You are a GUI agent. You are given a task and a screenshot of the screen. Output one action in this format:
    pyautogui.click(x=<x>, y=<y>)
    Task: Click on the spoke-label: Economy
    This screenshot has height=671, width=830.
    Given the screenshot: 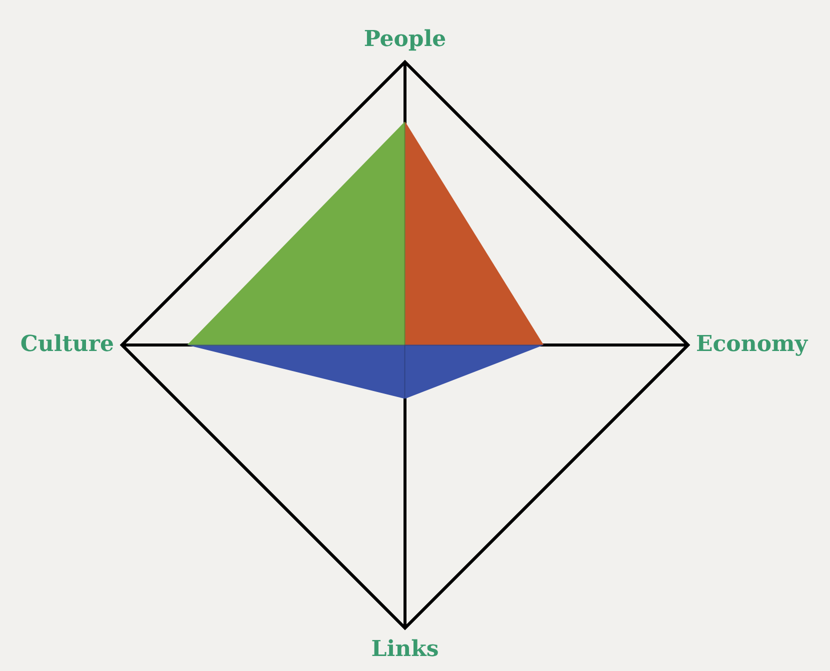 What is the action you would take?
    pyautogui.click(x=752, y=344)
    